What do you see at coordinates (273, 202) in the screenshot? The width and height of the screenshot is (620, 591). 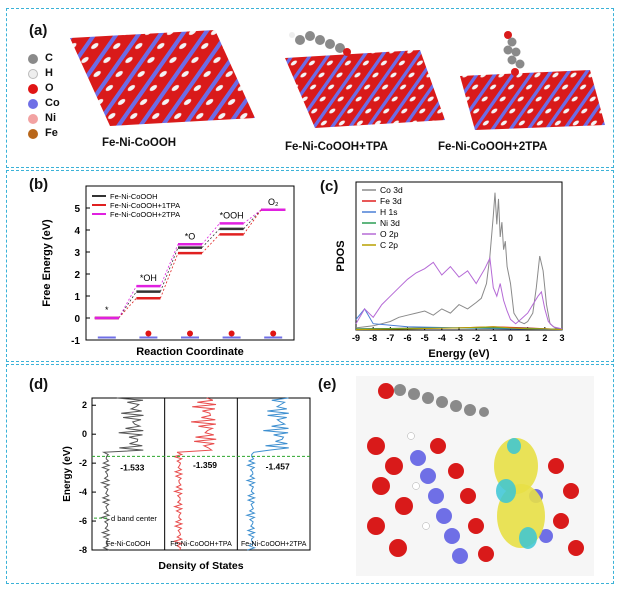 I see `step-label: O₂` at bounding box center [273, 202].